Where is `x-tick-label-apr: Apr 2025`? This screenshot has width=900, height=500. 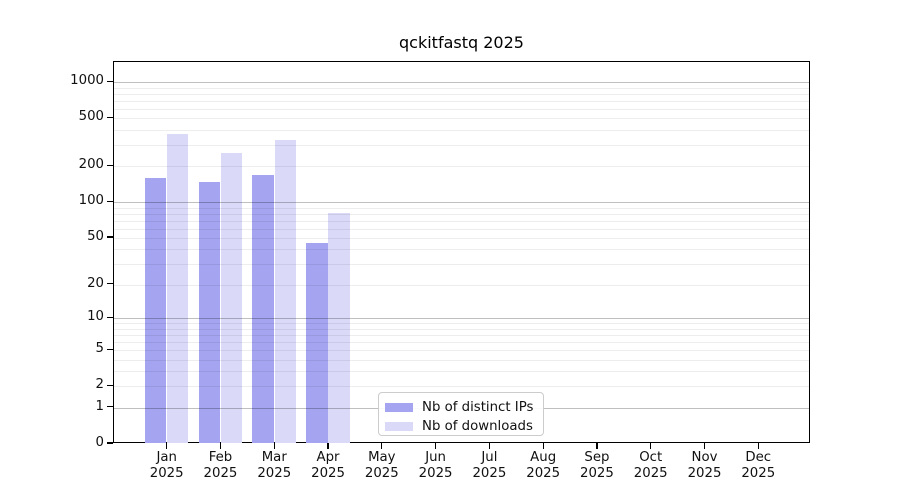 x-tick-label-apr: Apr 2025 is located at coordinates (328, 465).